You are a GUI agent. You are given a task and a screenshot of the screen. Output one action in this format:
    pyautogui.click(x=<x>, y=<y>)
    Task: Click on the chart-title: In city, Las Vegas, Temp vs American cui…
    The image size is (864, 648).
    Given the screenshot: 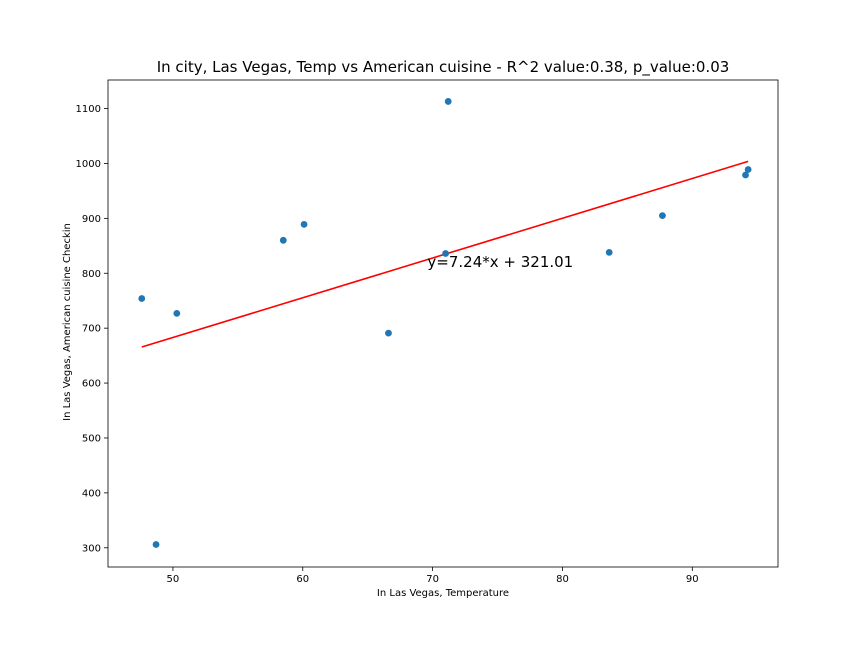 What is the action you would take?
    pyautogui.click(x=443, y=67)
    